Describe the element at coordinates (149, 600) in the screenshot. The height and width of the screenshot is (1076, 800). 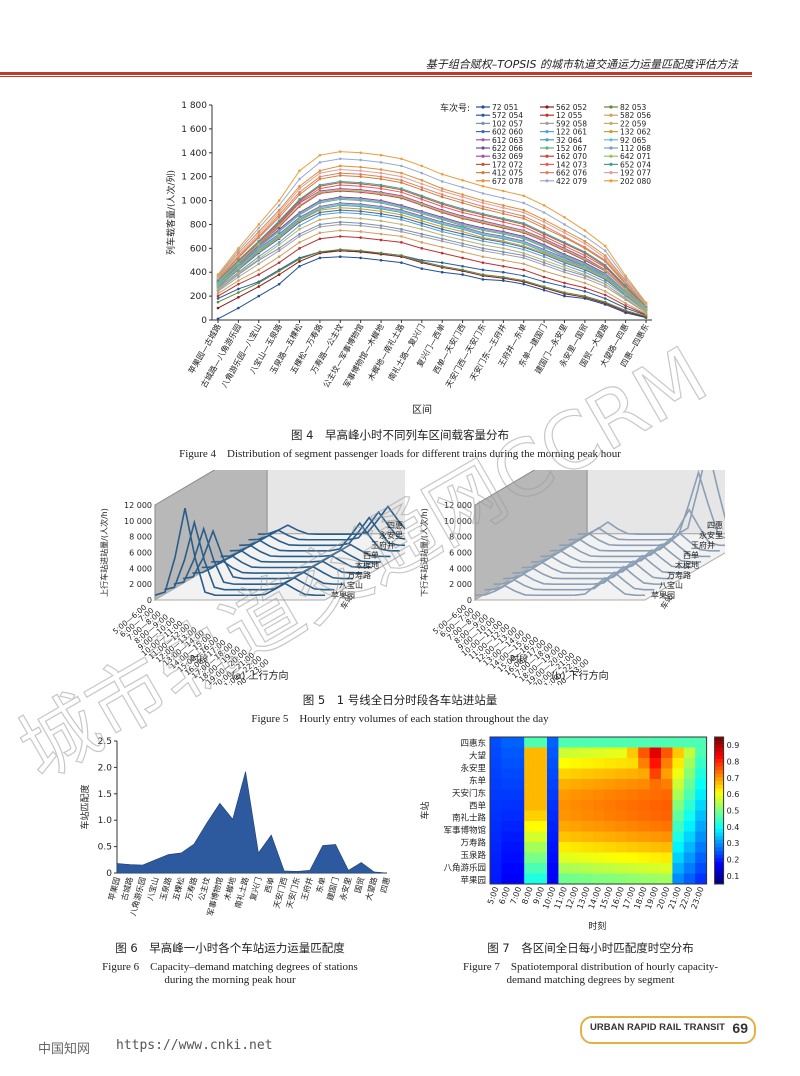
I see `y-tick-label: 0` at that location.